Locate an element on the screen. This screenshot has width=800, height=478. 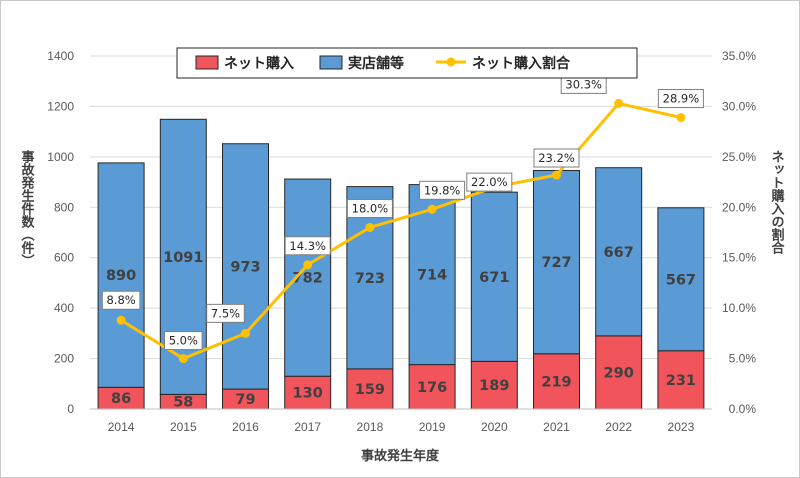
bar-store-label-2021: 727 is located at coordinates (556, 263).